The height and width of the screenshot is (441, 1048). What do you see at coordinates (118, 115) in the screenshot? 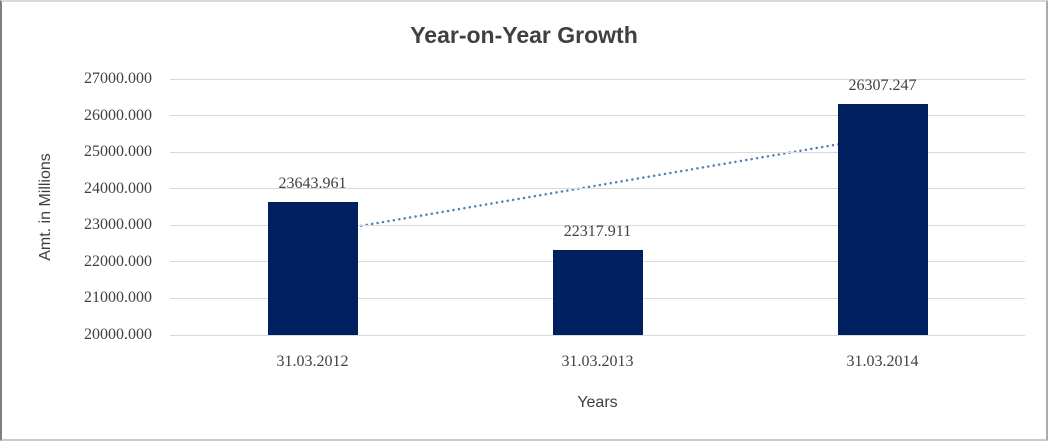
I see `y-tick-label: 26000.000` at bounding box center [118, 115].